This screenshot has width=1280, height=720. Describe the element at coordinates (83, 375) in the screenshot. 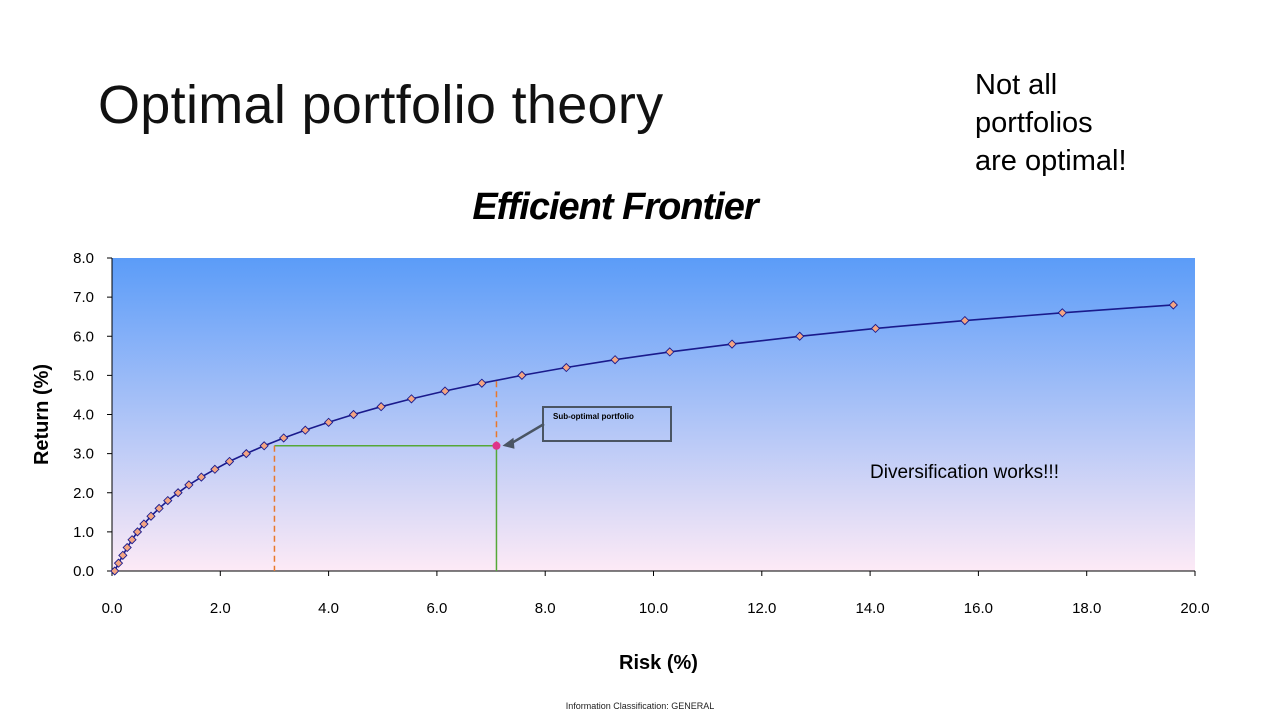

I see `y-tick-label: 5.0` at that location.